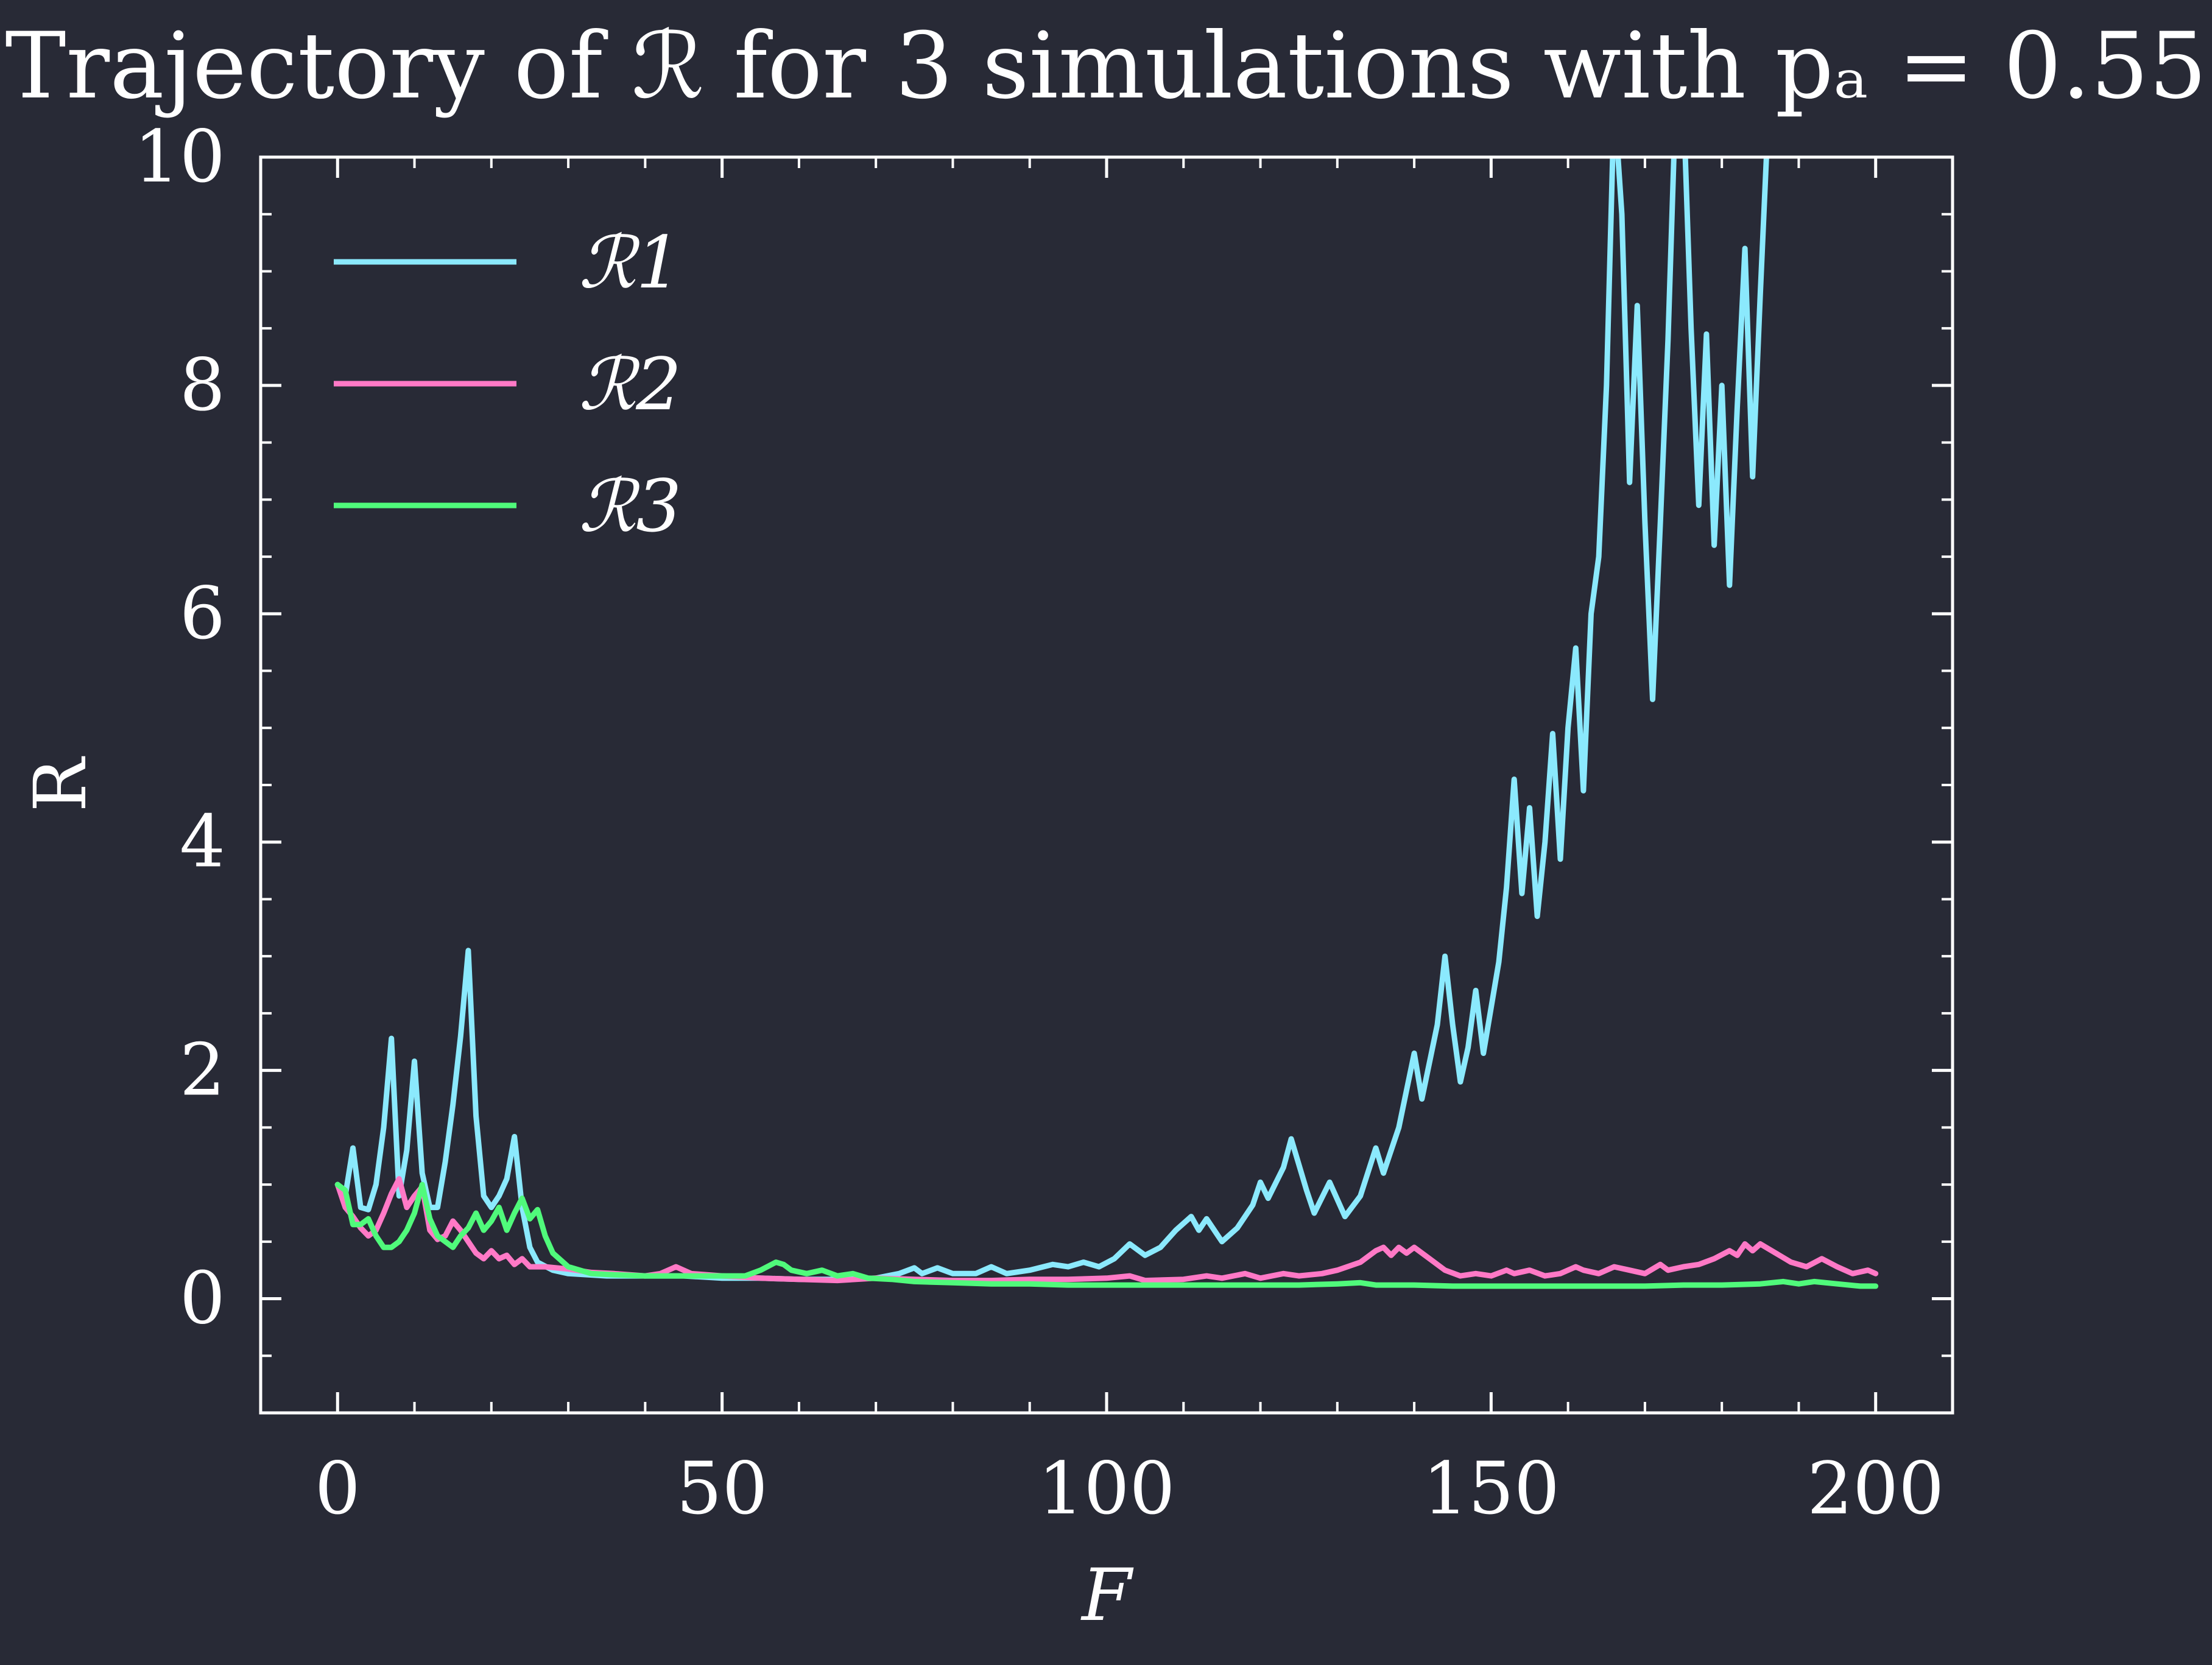  I want to click on legend-label-1: ℛ1, so click(630, 262).